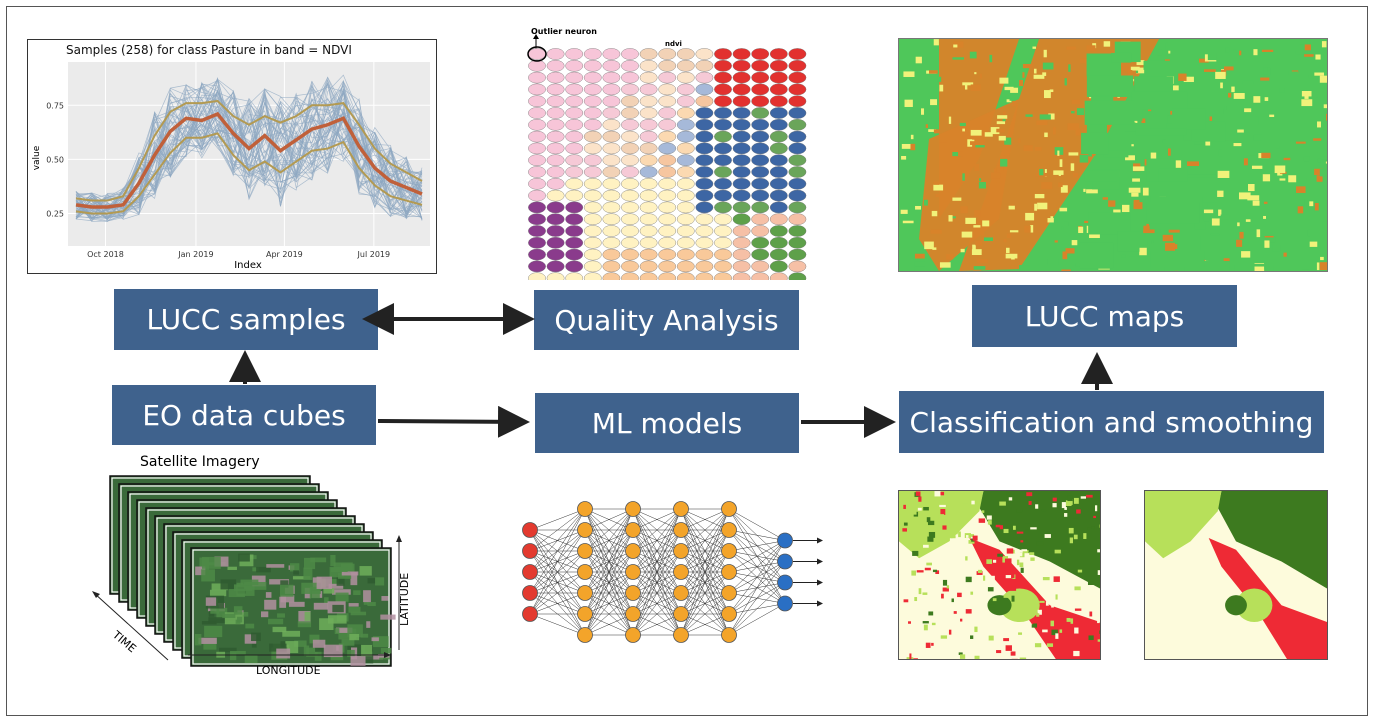 The image size is (1376, 723). I want to click on hidden-neuron, so click(729, 509).